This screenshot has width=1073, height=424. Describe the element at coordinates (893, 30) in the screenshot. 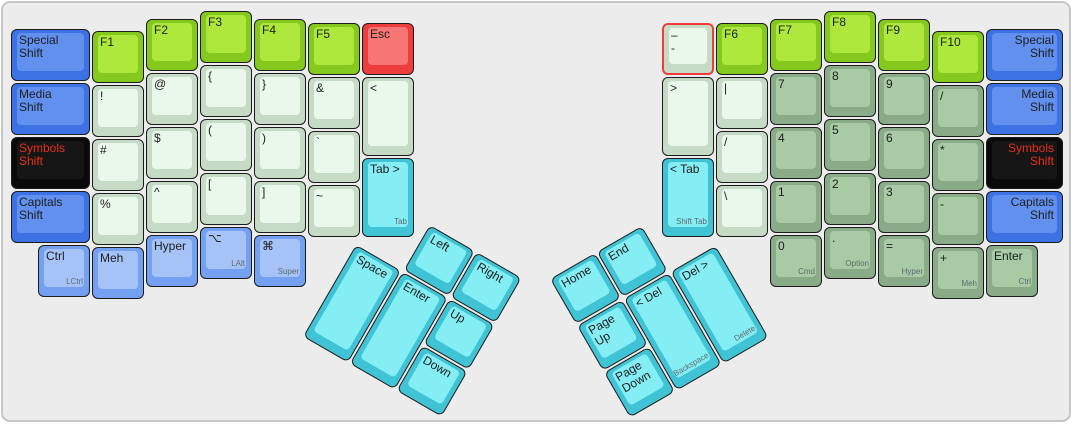

I see `key-label: F9` at that location.